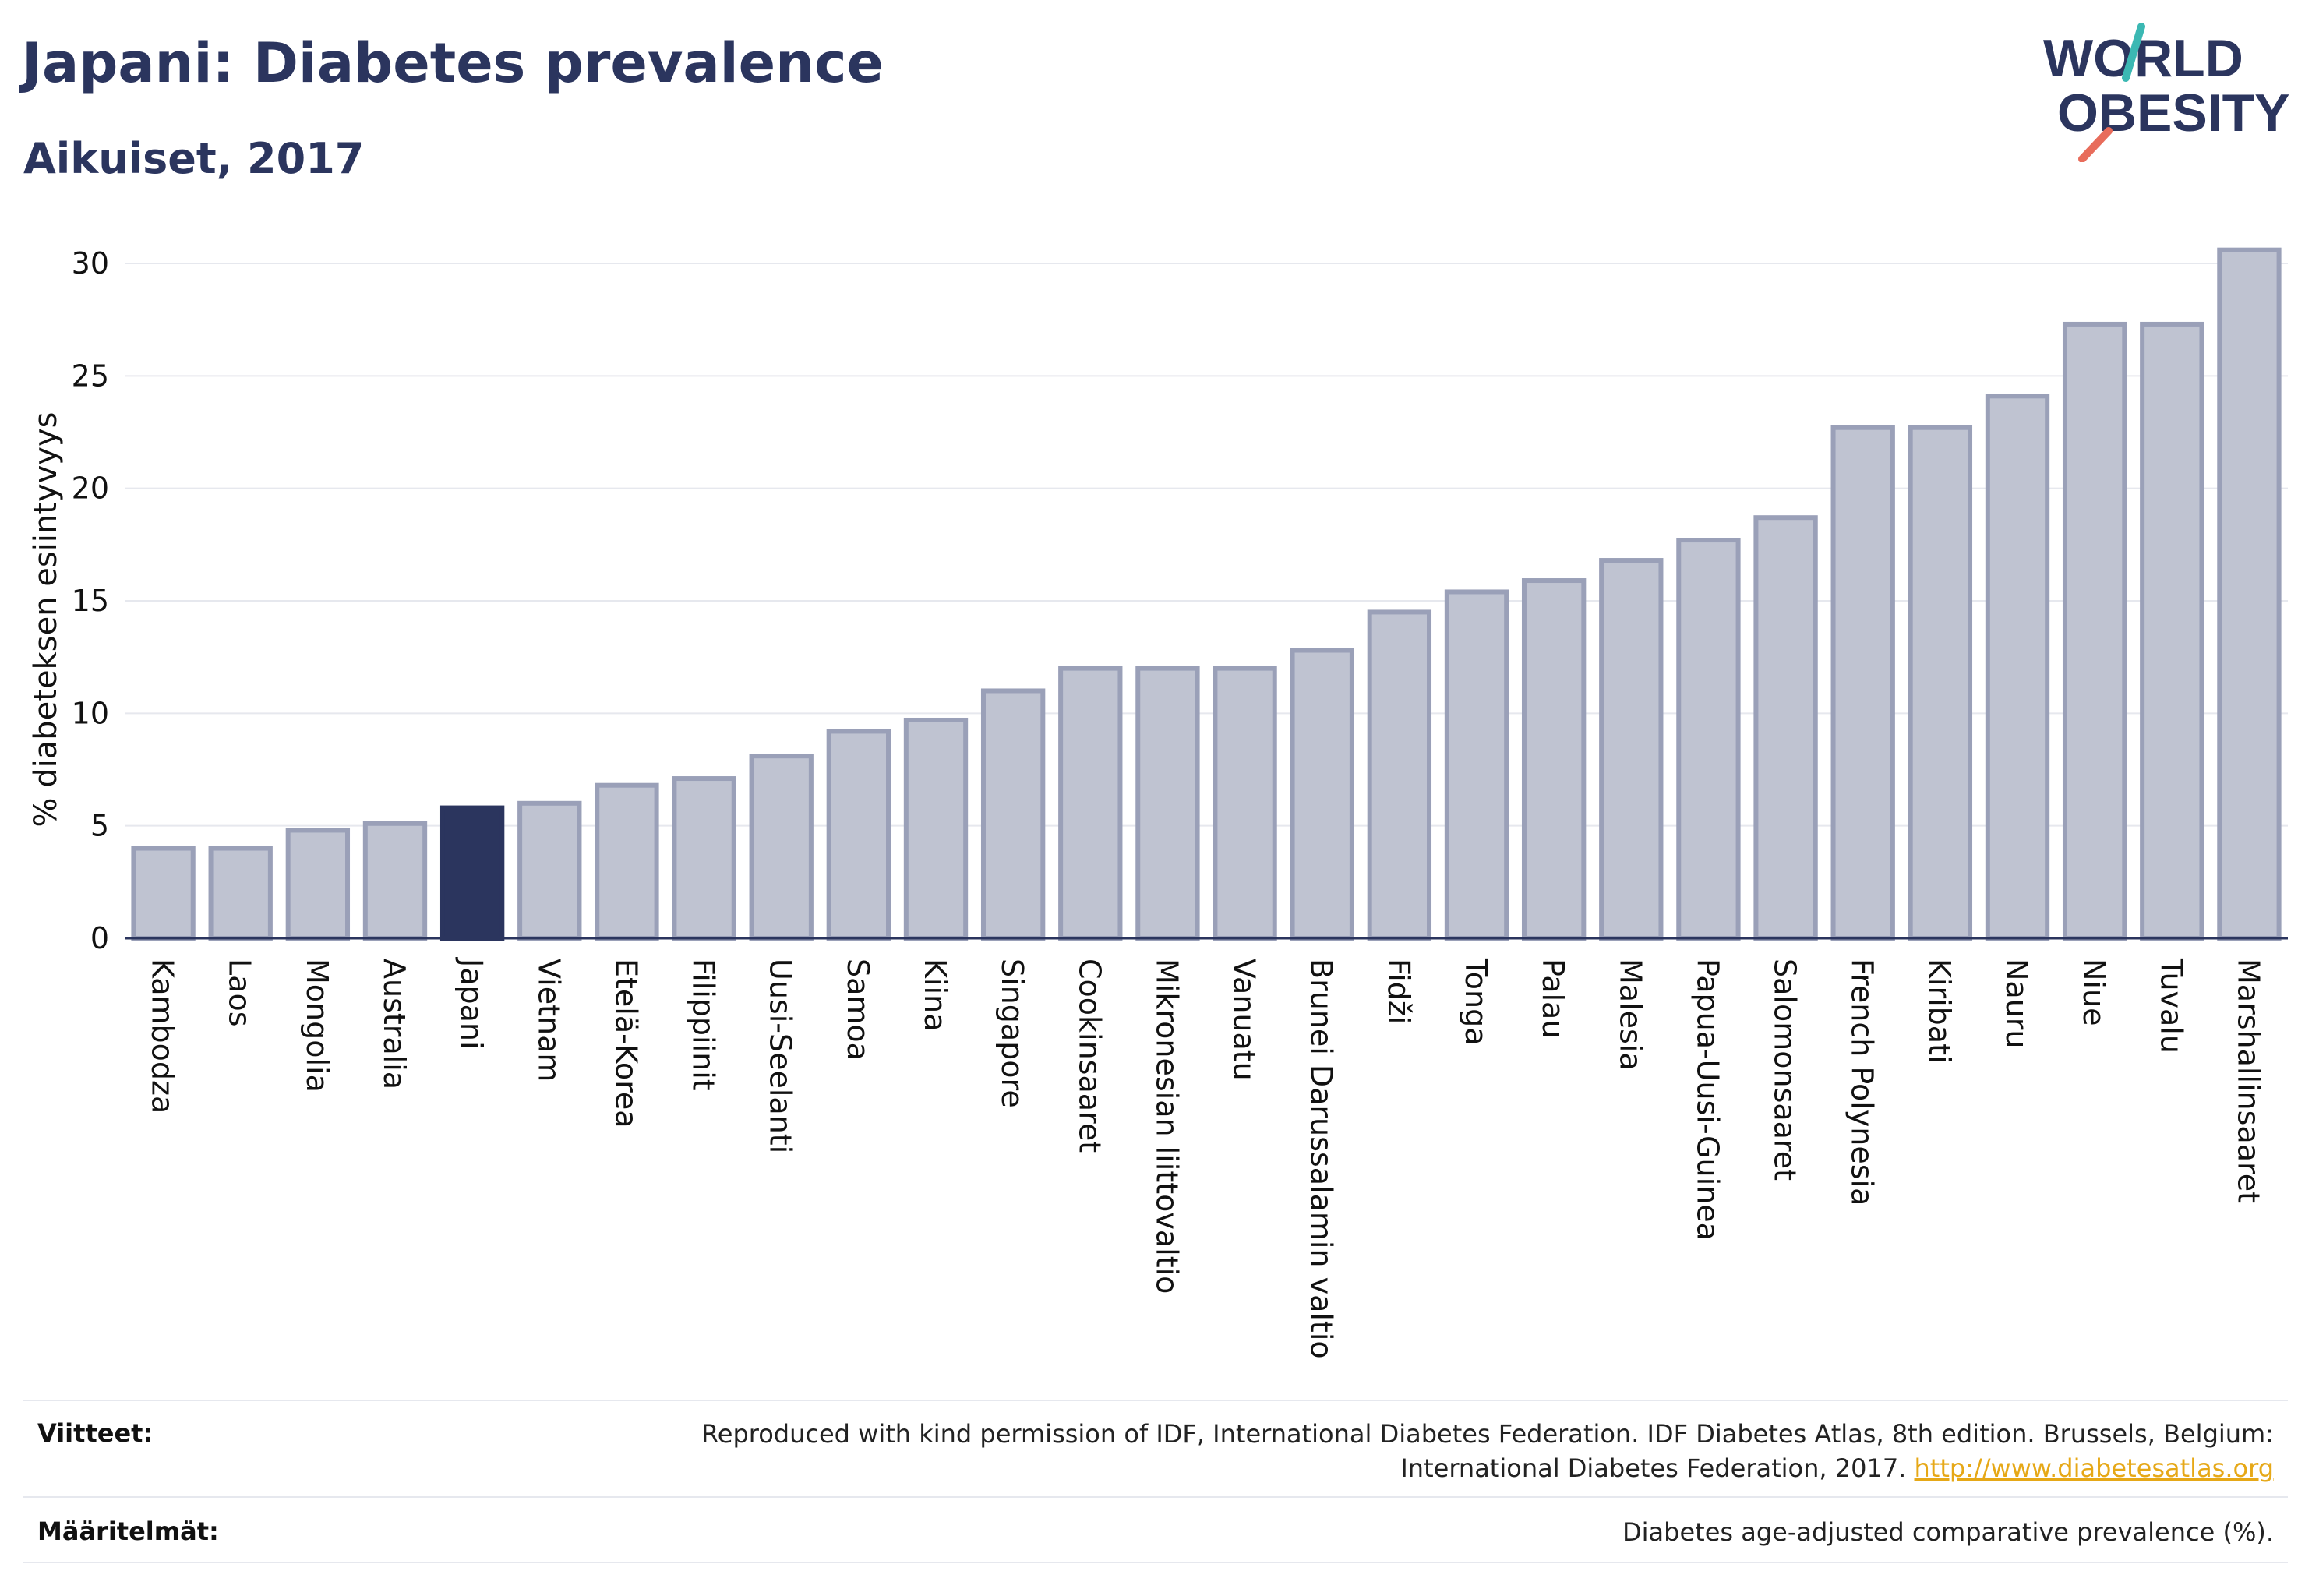  What do you see at coordinates (1166, 1126) in the screenshot?
I see `x-tick-label: Mikronesian liittovaltio` at bounding box center [1166, 1126].